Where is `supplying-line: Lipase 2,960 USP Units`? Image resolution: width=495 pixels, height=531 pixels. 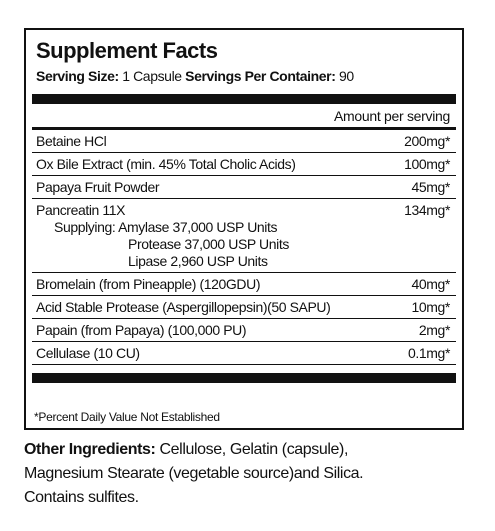
supplying-line: Lipase 2,960 USP Units is located at coordinates (244, 261).